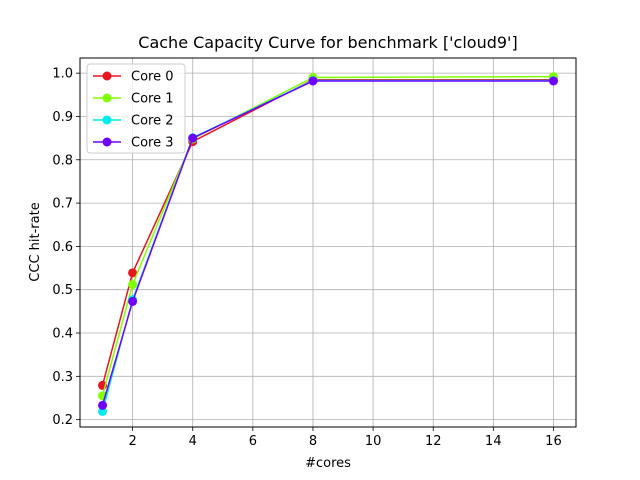  Describe the element at coordinates (553, 441) in the screenshot. I see `x-tick-label: 16` at that location.